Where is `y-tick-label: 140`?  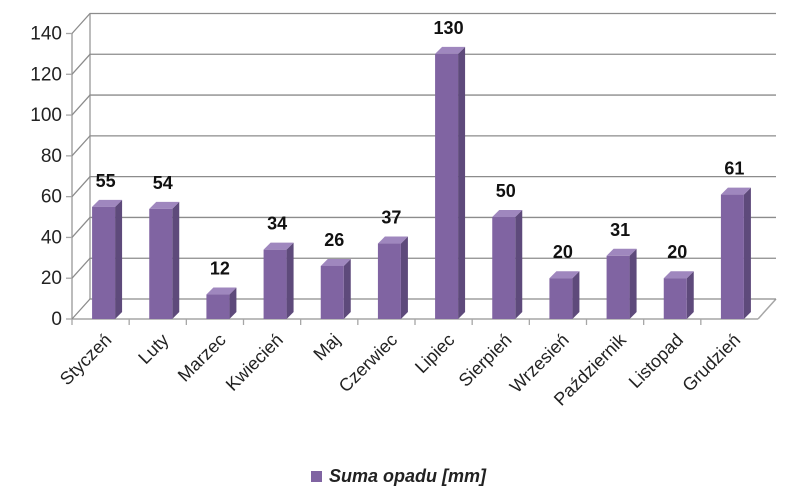 y-tick-label: 140 is located at coordinates (46, 33).